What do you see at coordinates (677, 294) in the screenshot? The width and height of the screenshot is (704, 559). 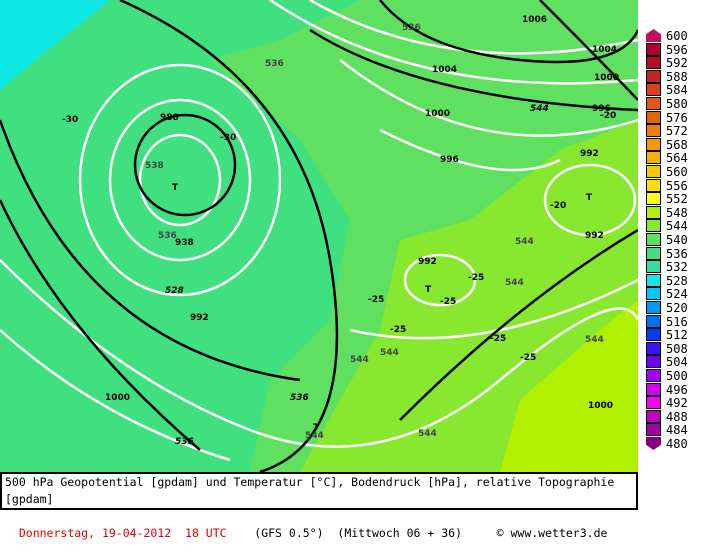 I see `legend-label: 524` at bounding box center [677, 294].